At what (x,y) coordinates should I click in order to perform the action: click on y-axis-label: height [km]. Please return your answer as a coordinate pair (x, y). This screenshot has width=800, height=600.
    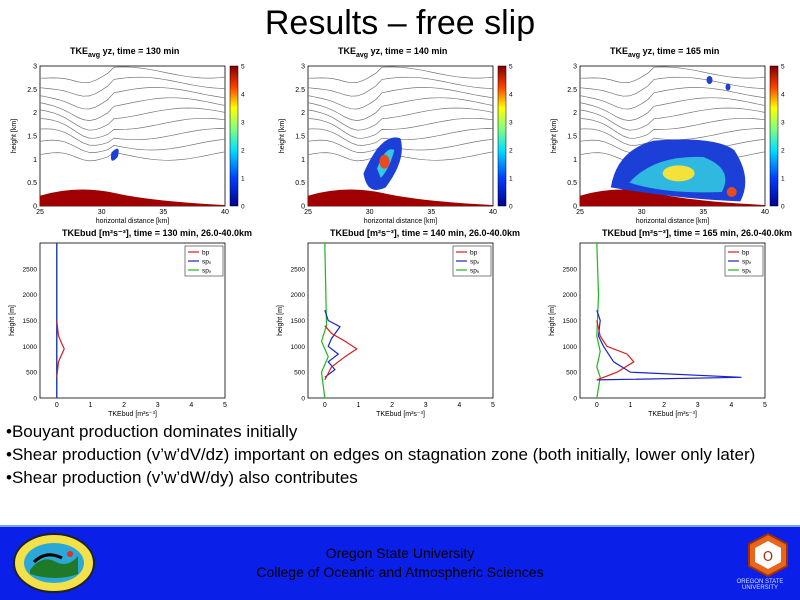
    Looking at the image, I should click on (14, 136).